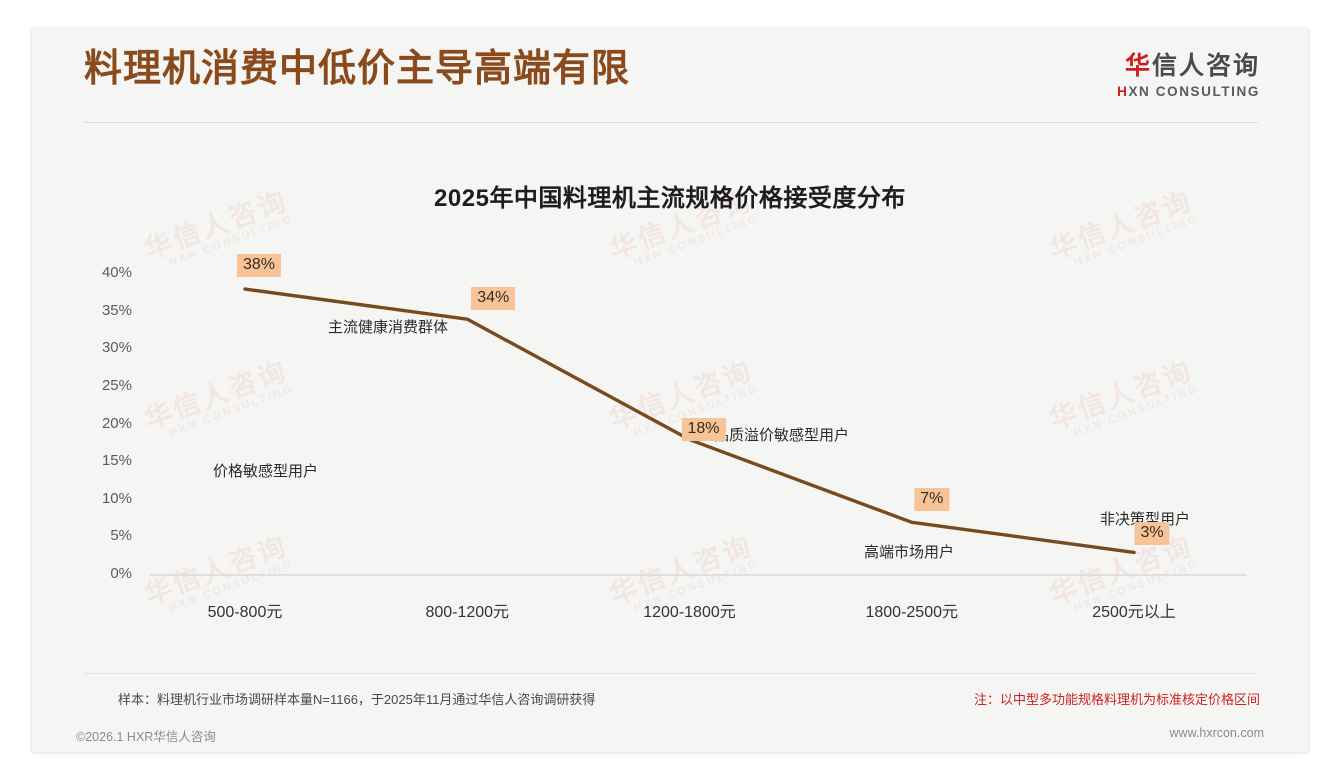 The image size is (1340, 780). What do you see at coordinates (493, 299) in the screenshot?
I see `data-value-label: 34%` at bounding box center [493, 299].